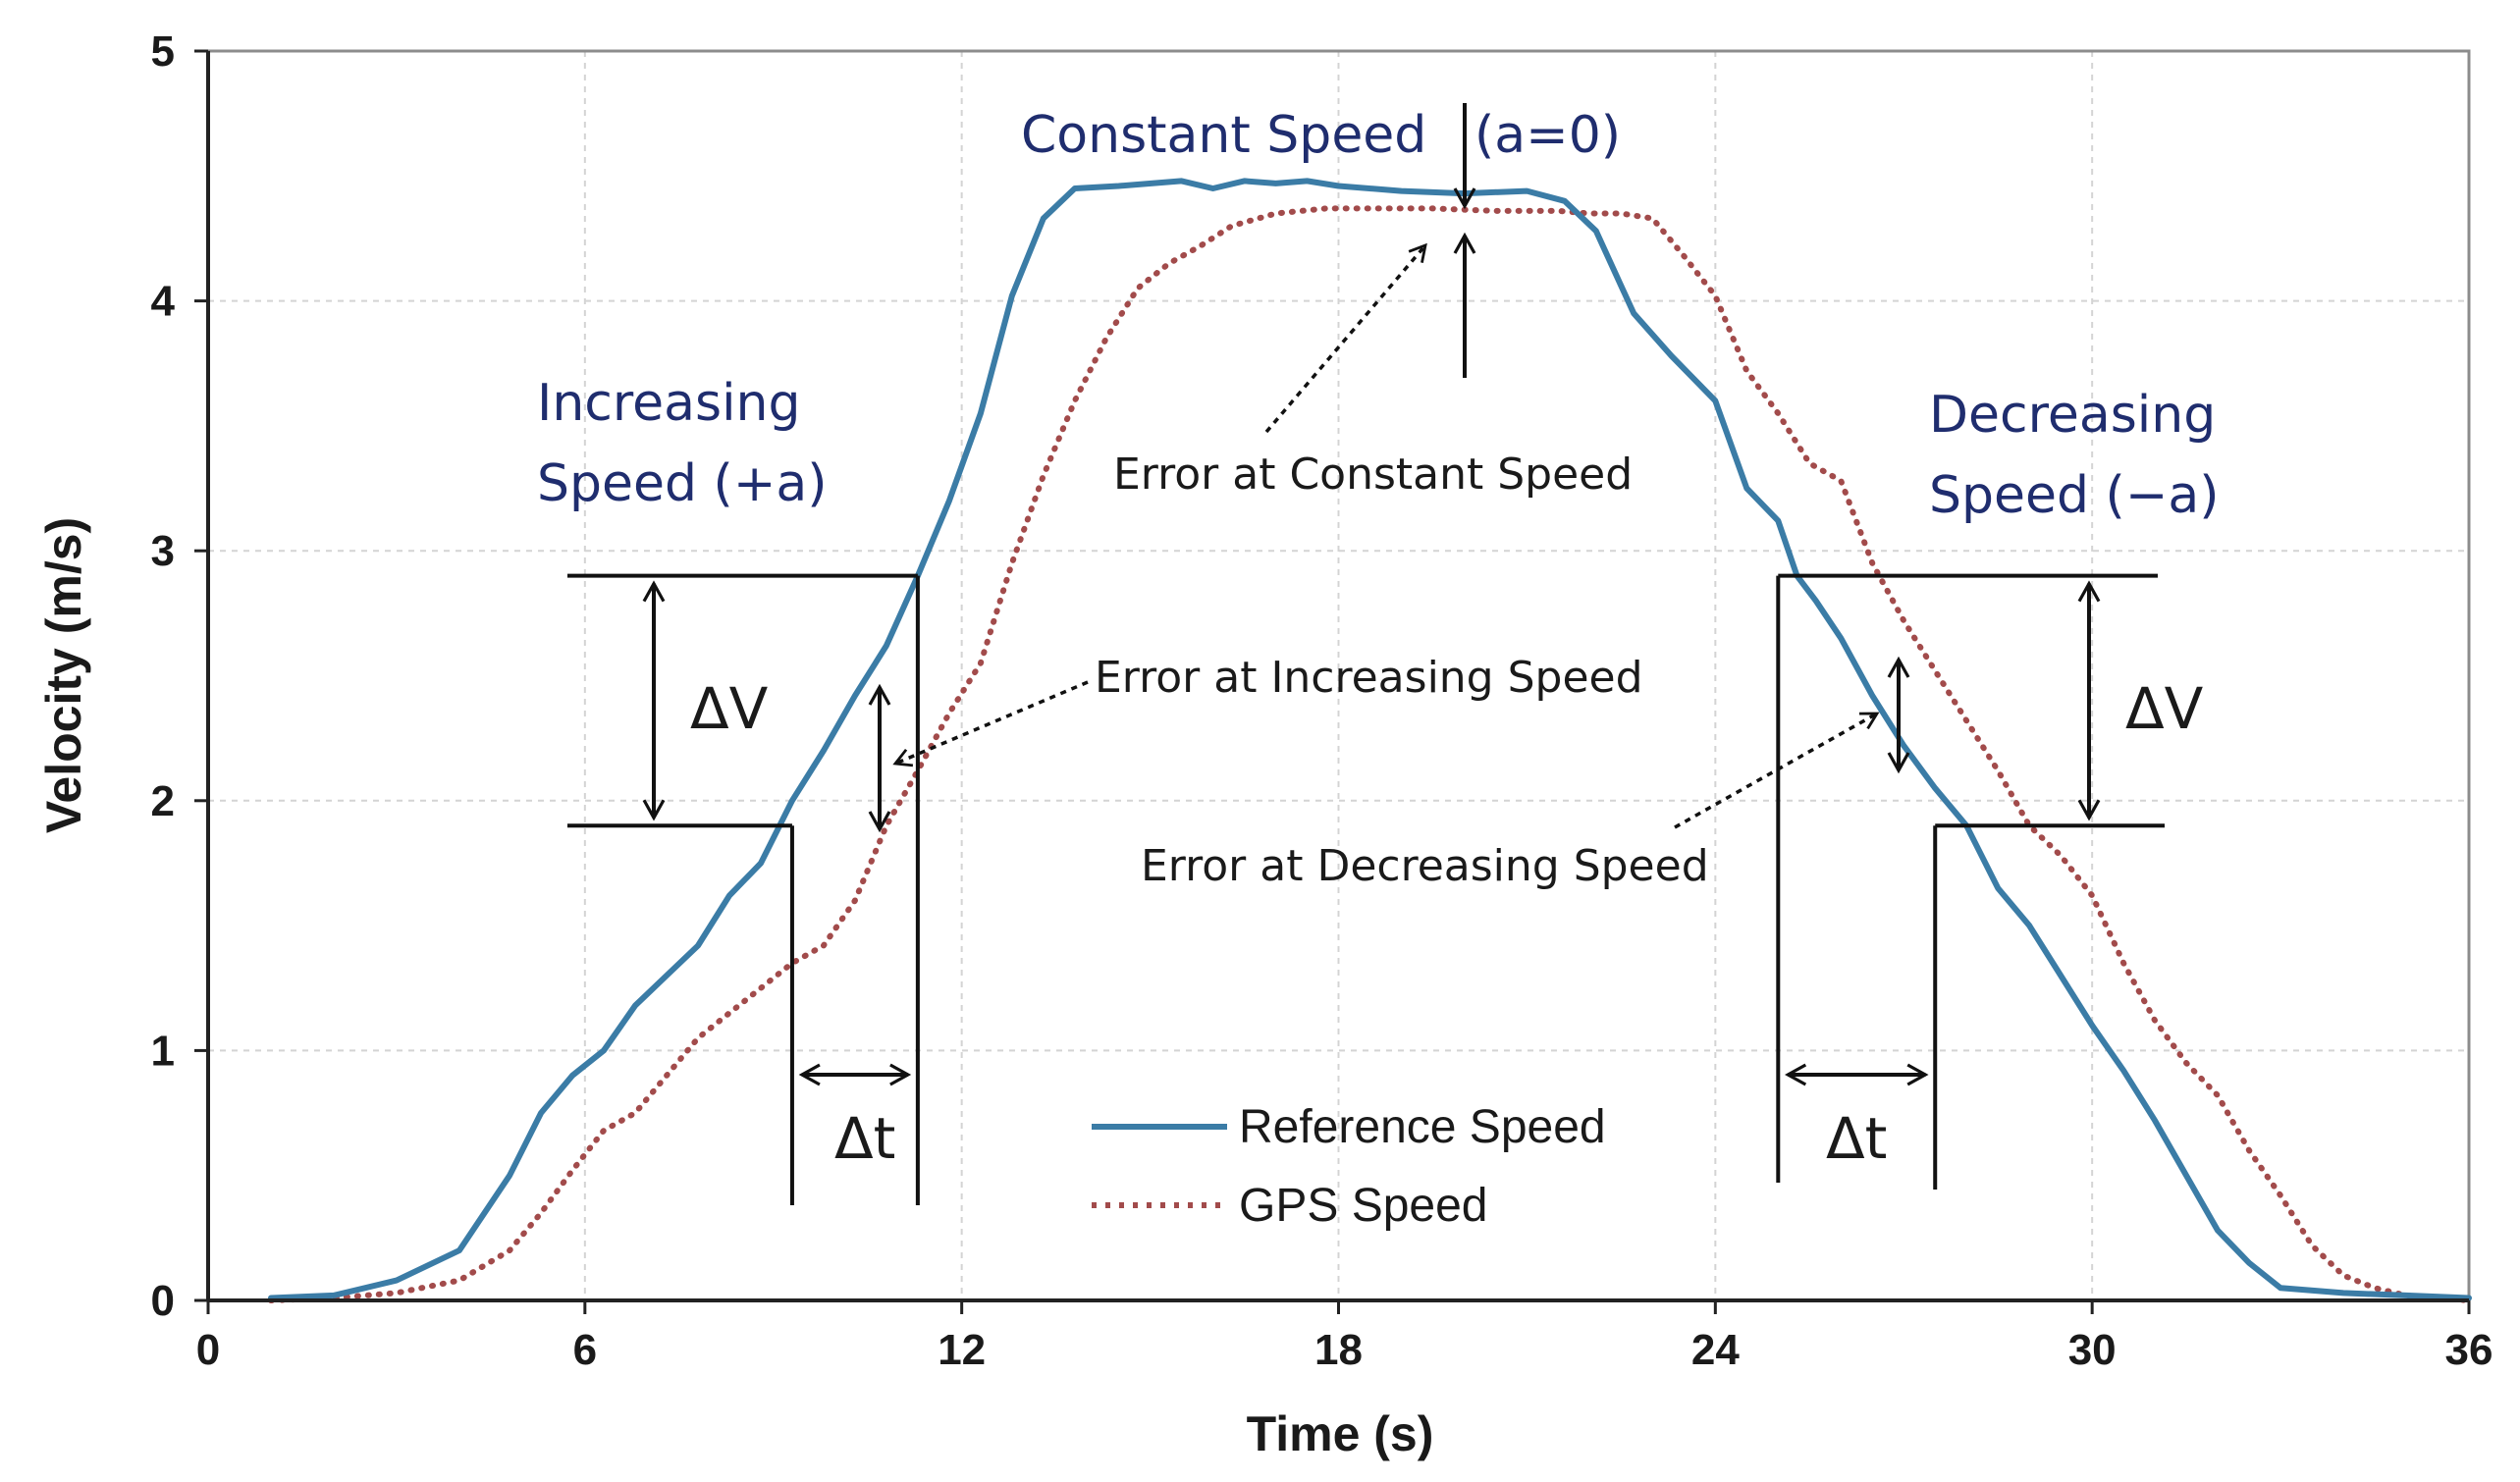 The height and width of the screenshot is (1482, 2520). I want to click on delta-t-label-right: Δt, so click(1856, 1138).